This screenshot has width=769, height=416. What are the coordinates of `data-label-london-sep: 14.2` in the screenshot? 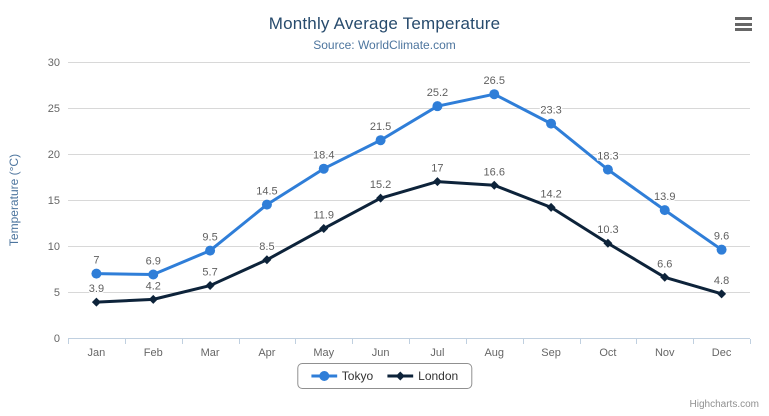 It's located at (550, 194).